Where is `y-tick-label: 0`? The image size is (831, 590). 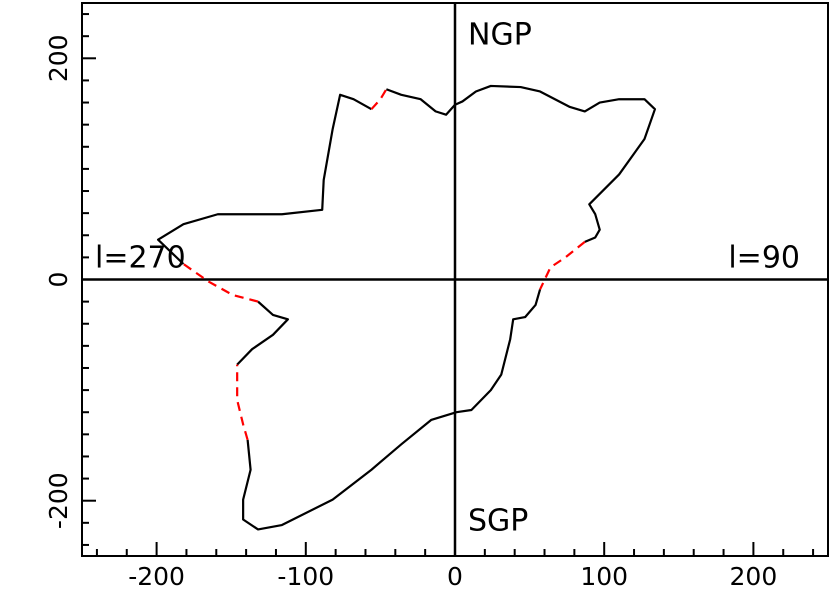 y-tick-label: 0 is located at coordinates (58, 280).